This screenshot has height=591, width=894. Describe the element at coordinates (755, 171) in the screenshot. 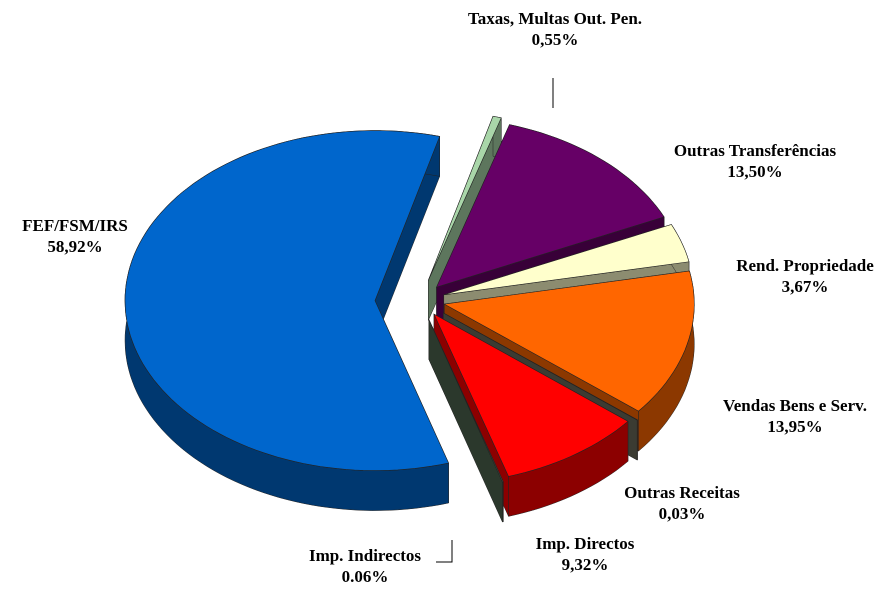

I see `value-label: 13,50%` at that location.